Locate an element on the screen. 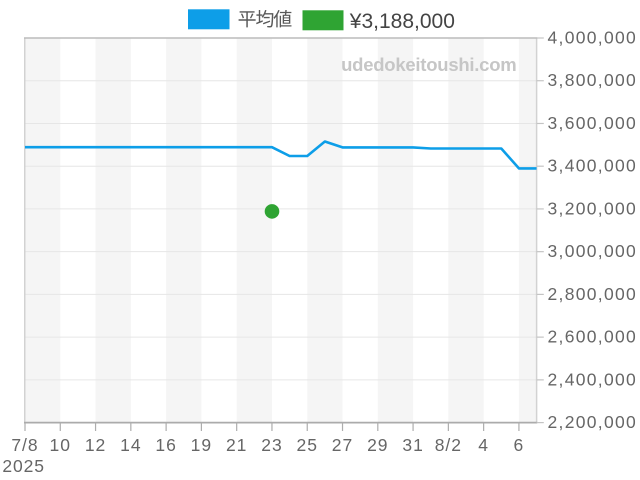 This screenshot has height=480, width=640. svg-text: 8/2 is located at coordinates (448, 445).